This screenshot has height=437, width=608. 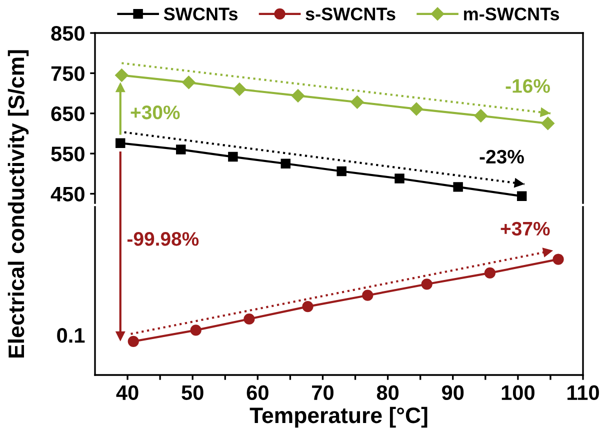 What do you see at coordinates (163, 239) in the screenshot?
I see `text: -99.98%` at bounding box center [163, 239].